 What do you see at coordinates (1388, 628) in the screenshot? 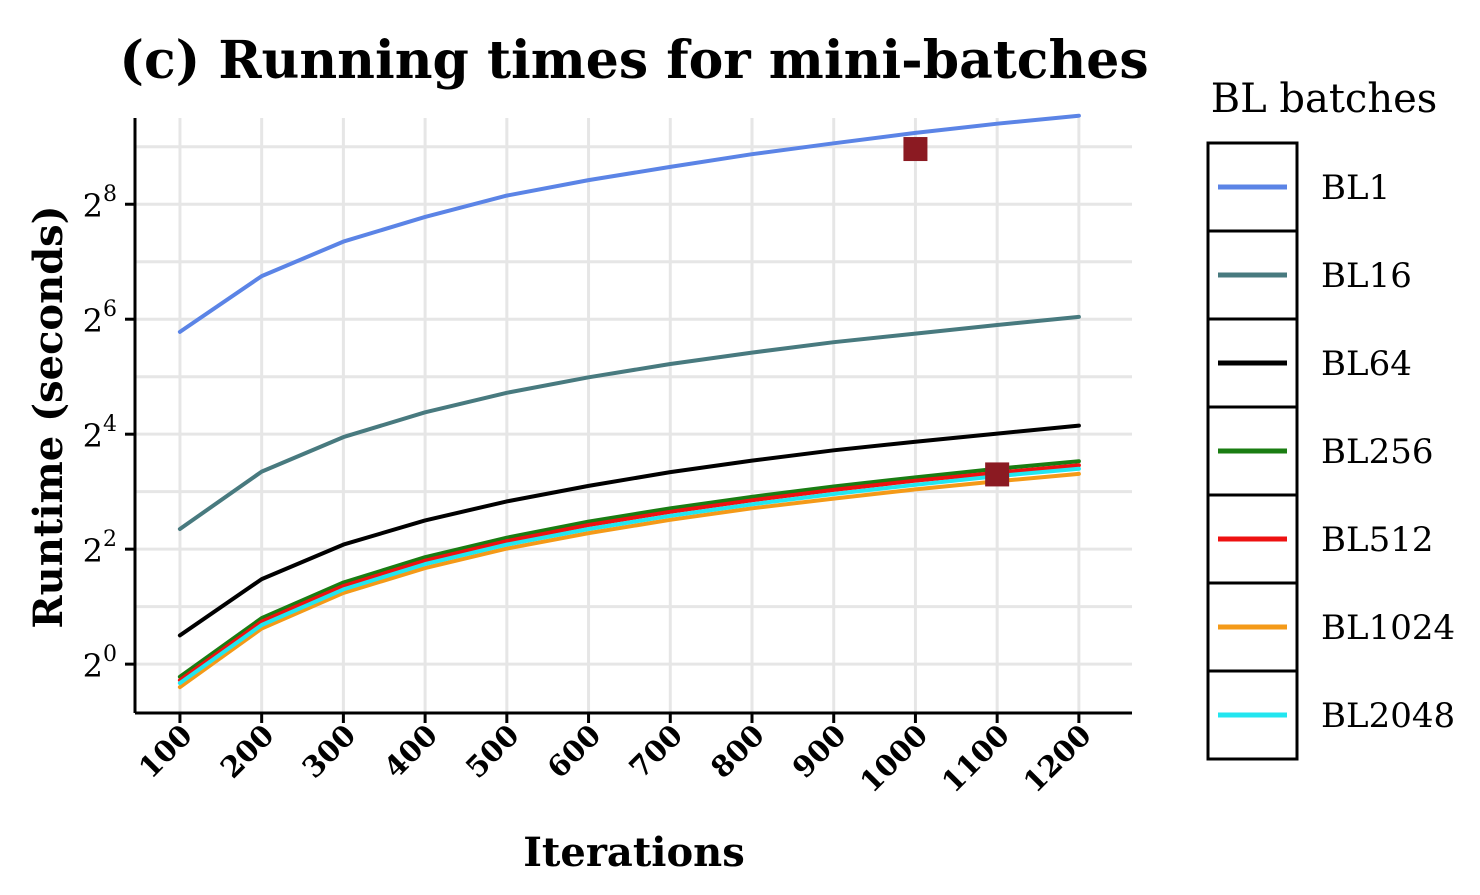
I see `legend-label-bl1024: BL1024` at bounding box center [1388, 628].